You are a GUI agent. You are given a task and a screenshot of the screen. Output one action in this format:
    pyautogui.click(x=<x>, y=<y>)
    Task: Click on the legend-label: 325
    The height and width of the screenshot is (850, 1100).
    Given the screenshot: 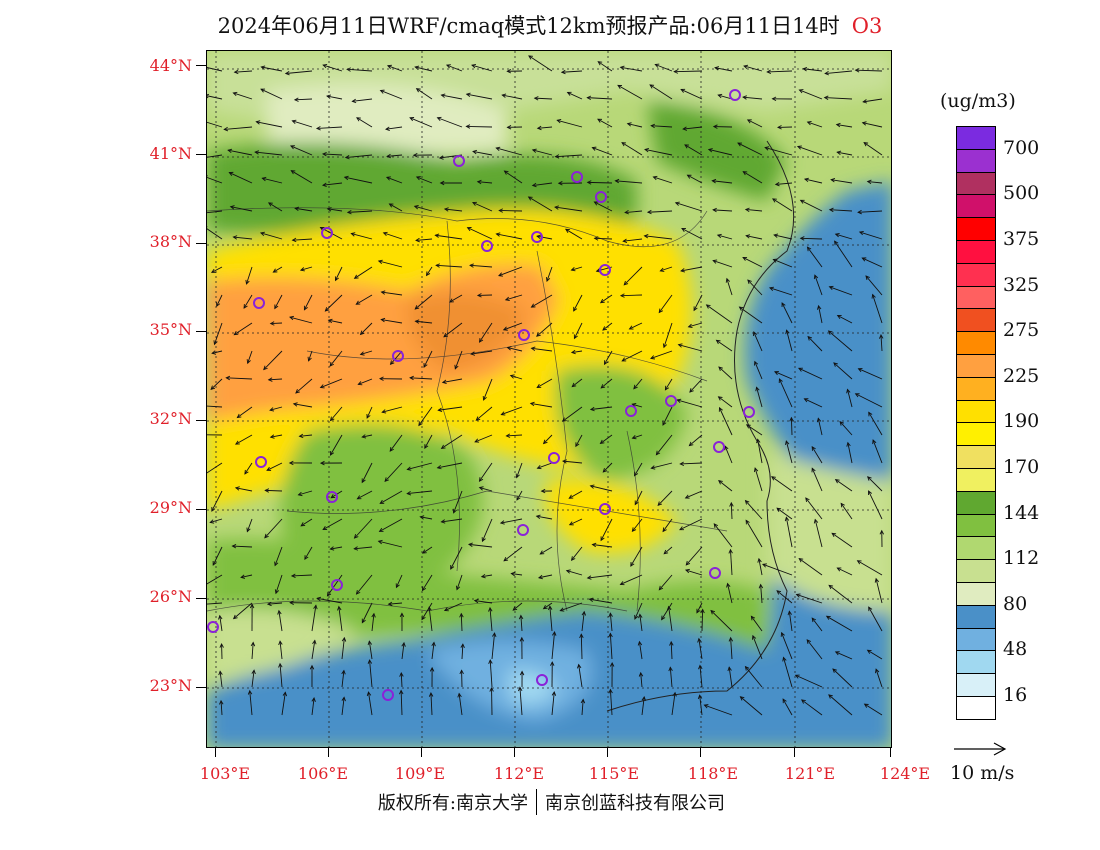 What is the action you would take?
    pyautogui.click(x=1021, y=284)
    